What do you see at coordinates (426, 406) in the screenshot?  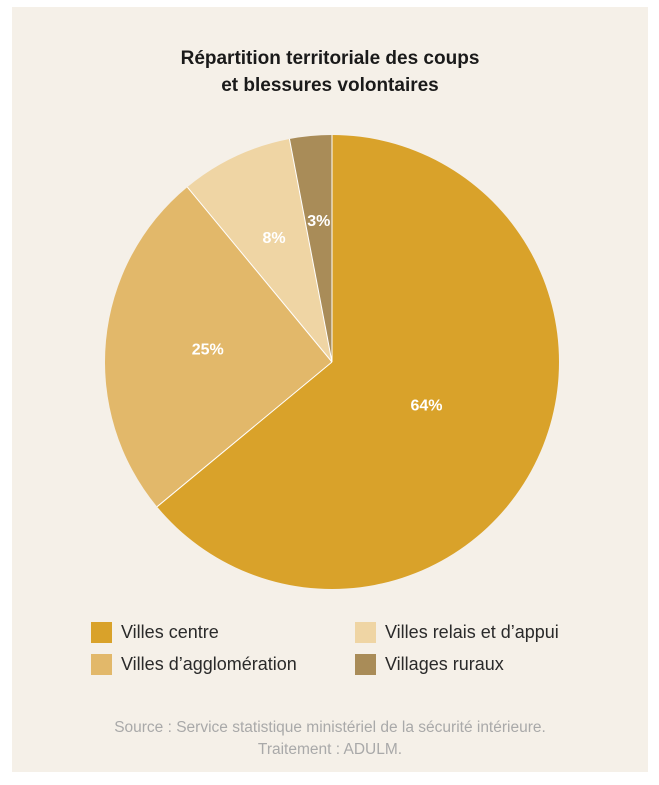 I see `slice-label-villes-centre: 64%` at bounding box center [426, 406].